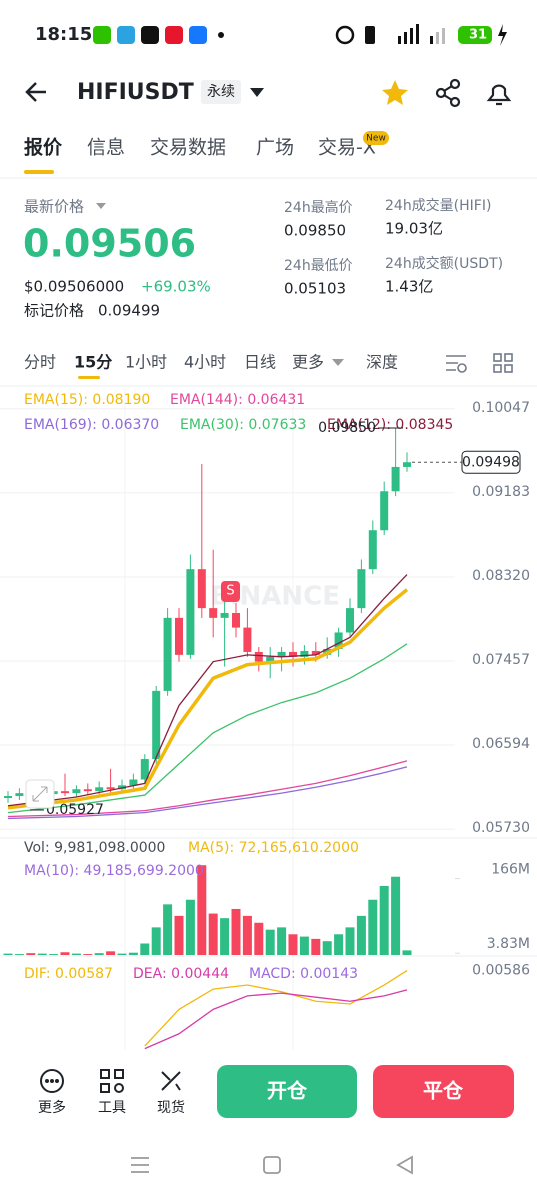  What do you see at coordinates (243, 425) in the screenshot?
I see `ema-legend: EMA(30): 0.07633` at bounding box center [243, 425].